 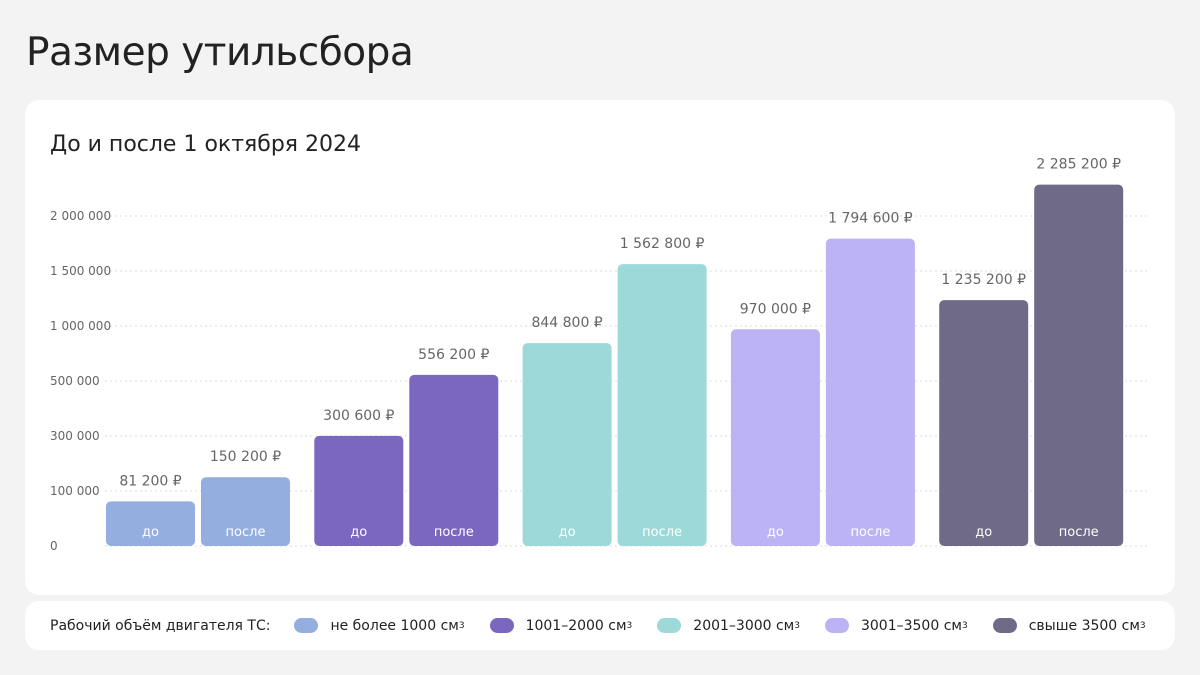 I want to click on data-label: 150 200 ₽, so click(x=245, y=457).